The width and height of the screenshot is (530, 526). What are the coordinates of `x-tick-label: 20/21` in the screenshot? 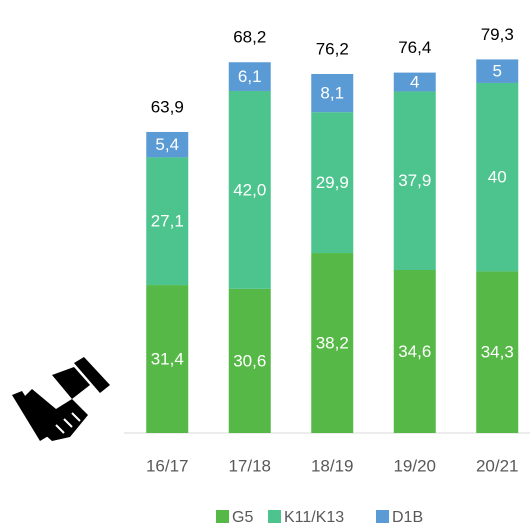 It's located at (497, 465).